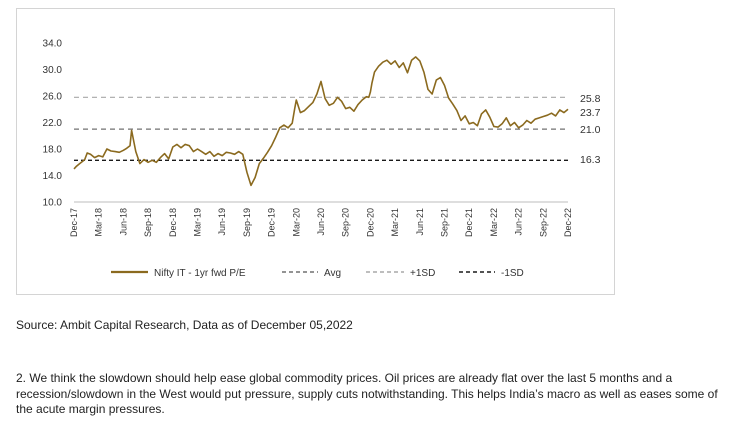  What do you see at coordinates (590, 99) in the screenshot?
I see `right-value-label: 25.8` at bounding box center [590, 99].